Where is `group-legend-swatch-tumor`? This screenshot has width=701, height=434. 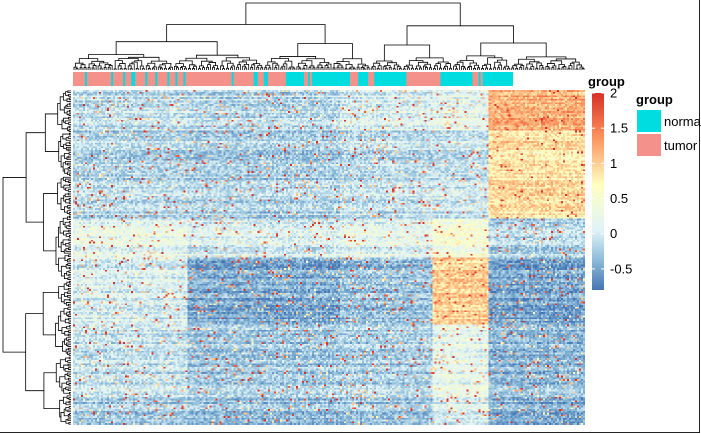 group-legend-swatch-tumor is located at coordinates (649, 145).